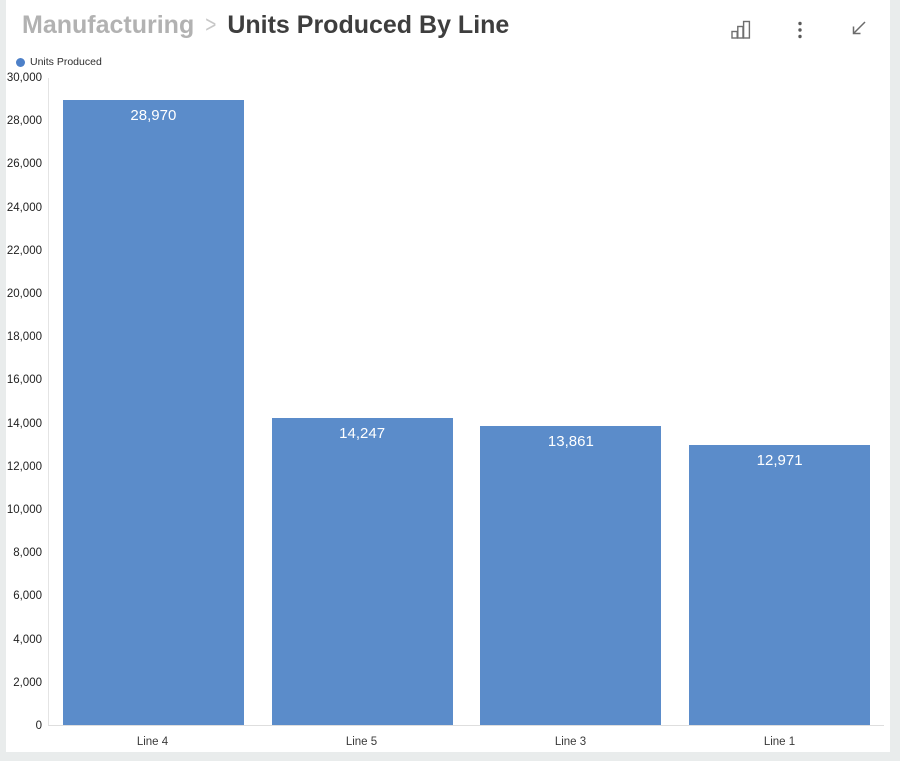 This screenshot has width=900, height=761. Describe the element at coordinates (780, 585) in the screenshot. I see `bar-line-1: 12,971` at that location.